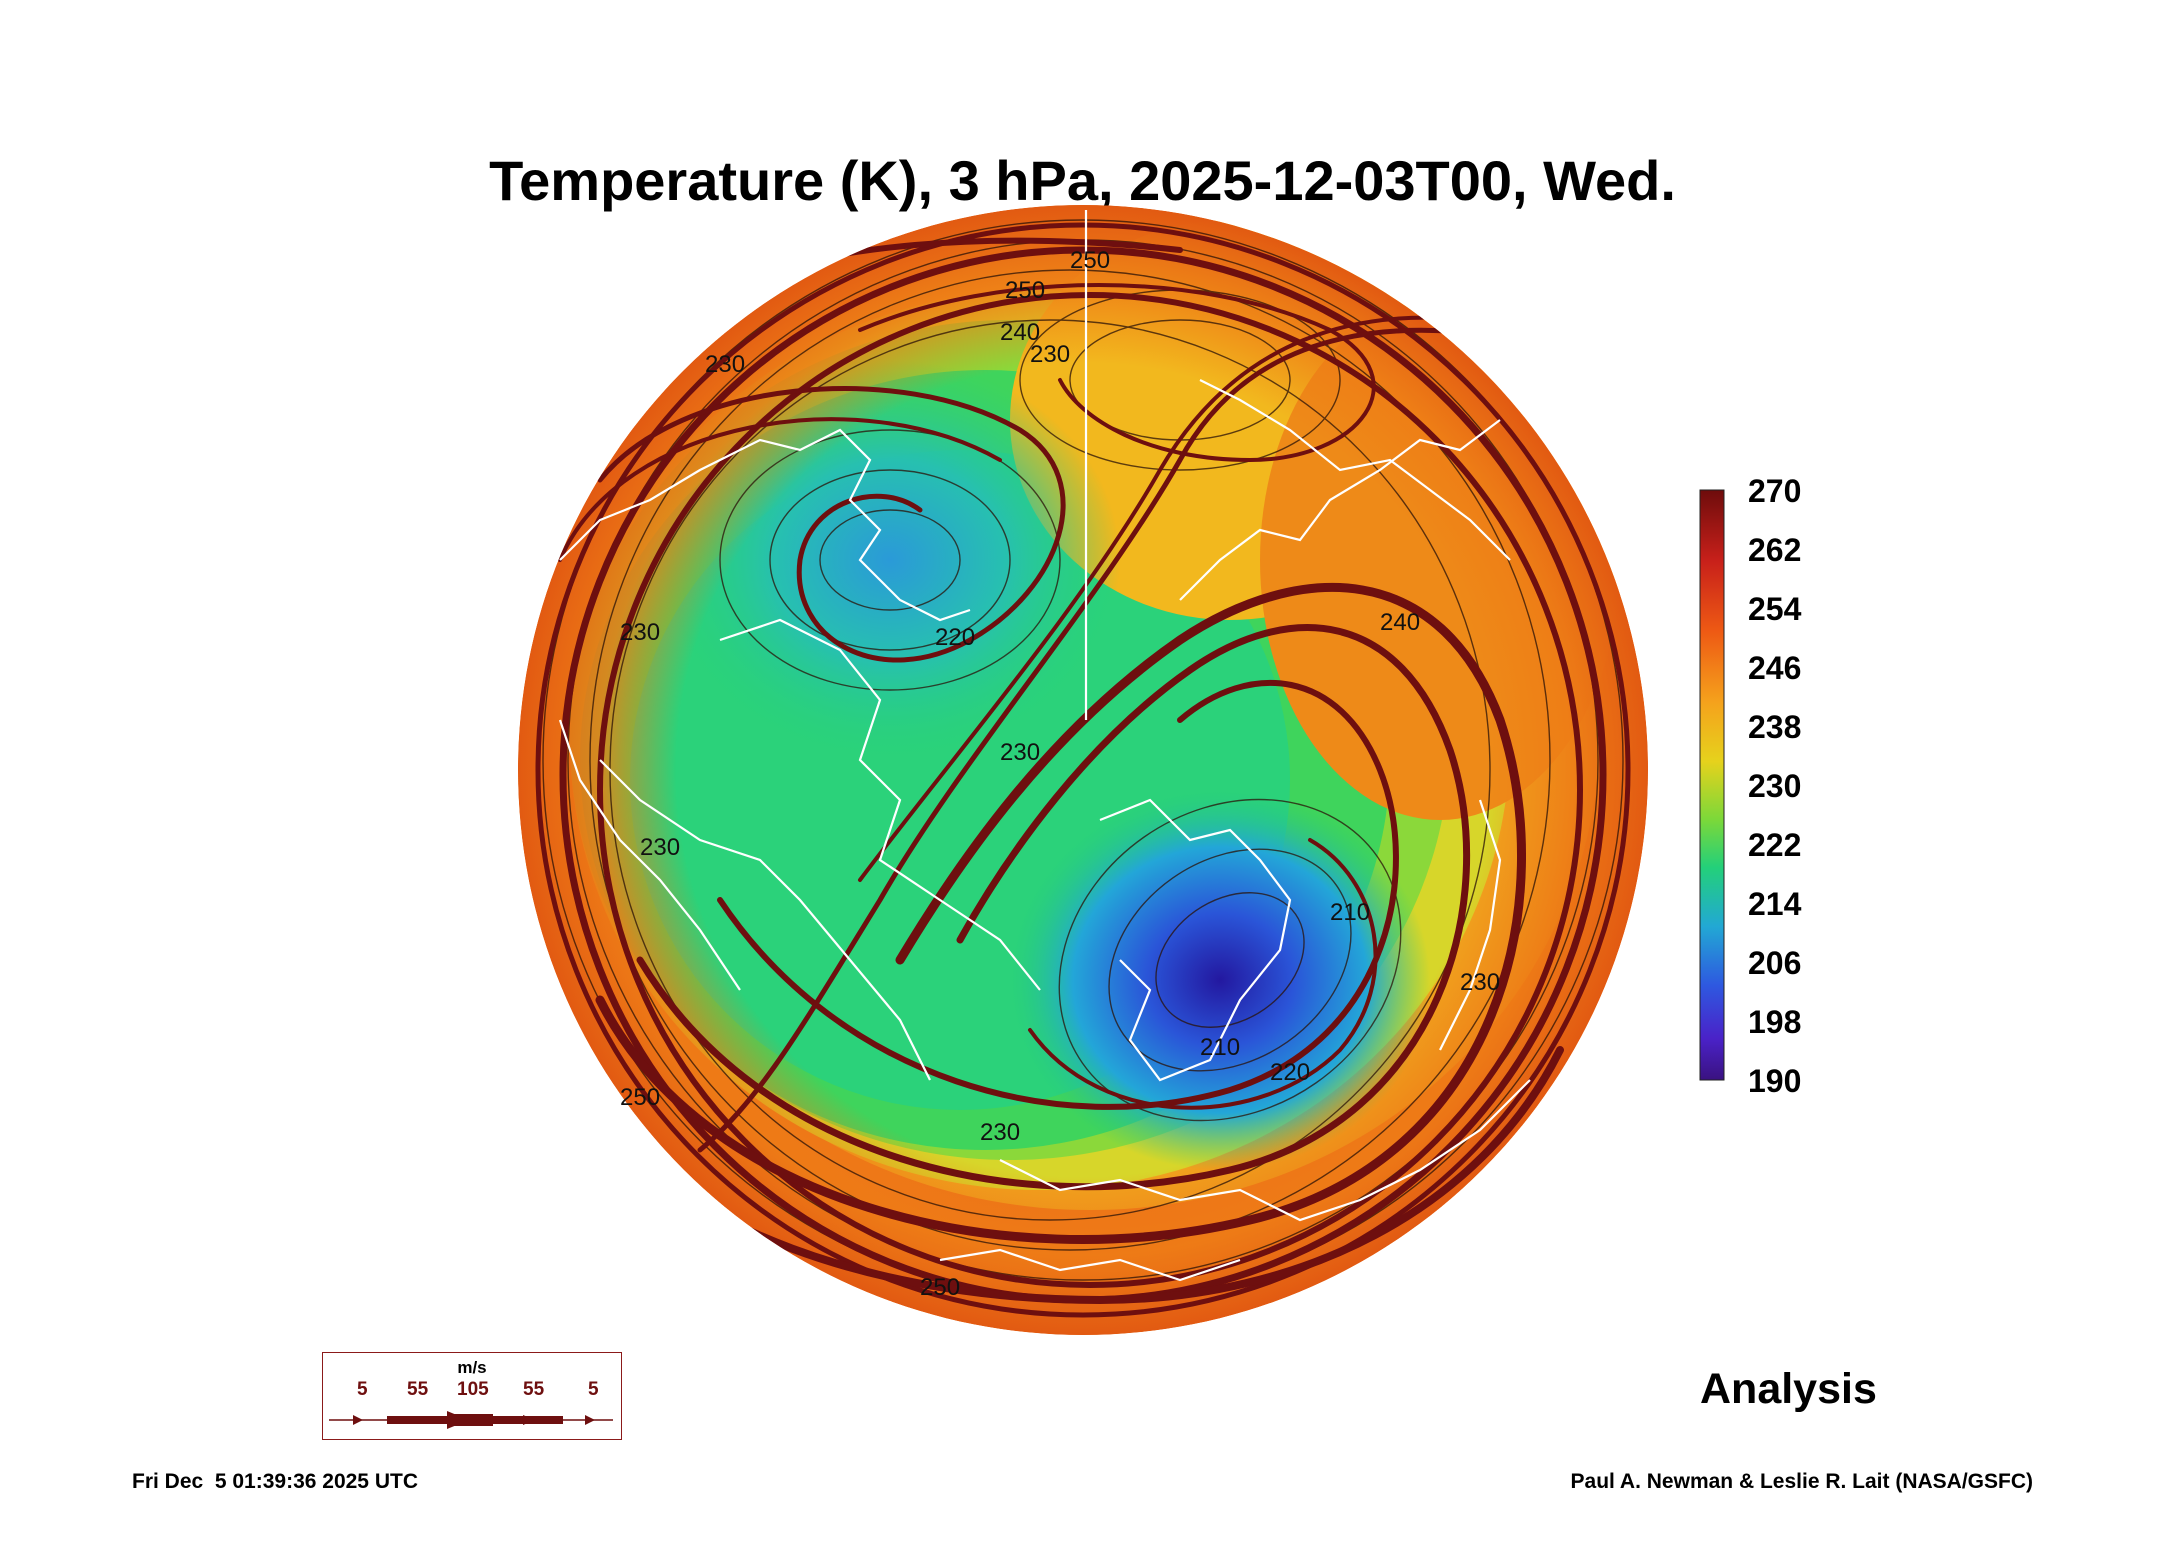  Describe the element at coordinates (472, 1367) in the screenshot. I see `wind-legend-unit: m/s` at that location.